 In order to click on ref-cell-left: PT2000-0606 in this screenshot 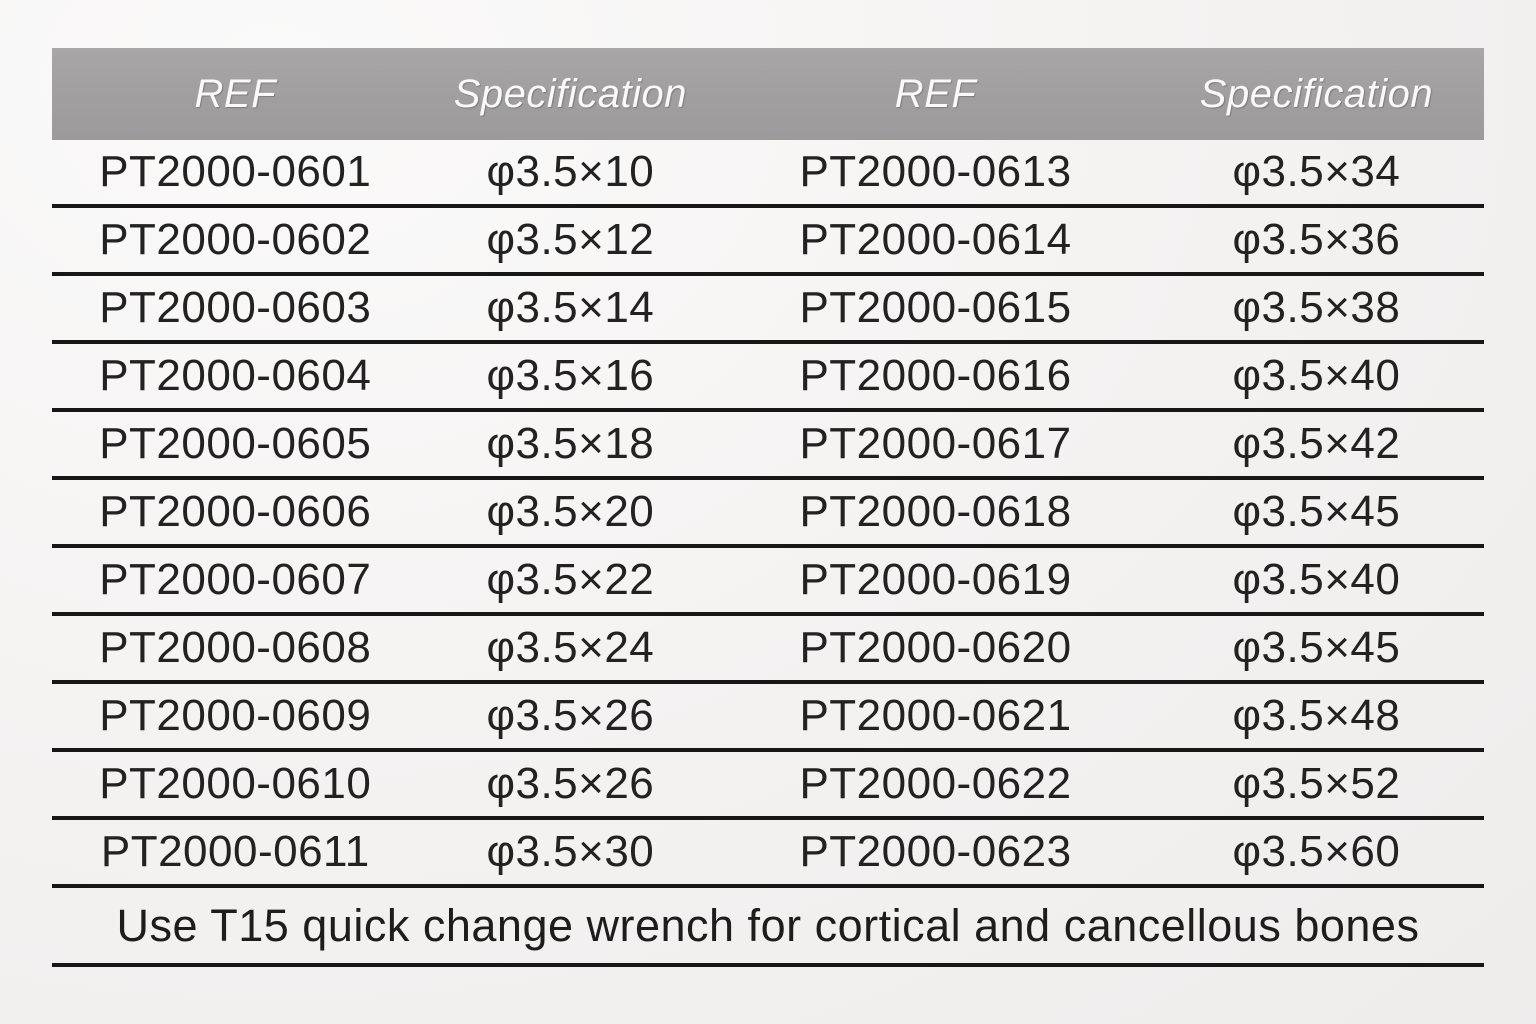, I will do `click(235, 511)`.